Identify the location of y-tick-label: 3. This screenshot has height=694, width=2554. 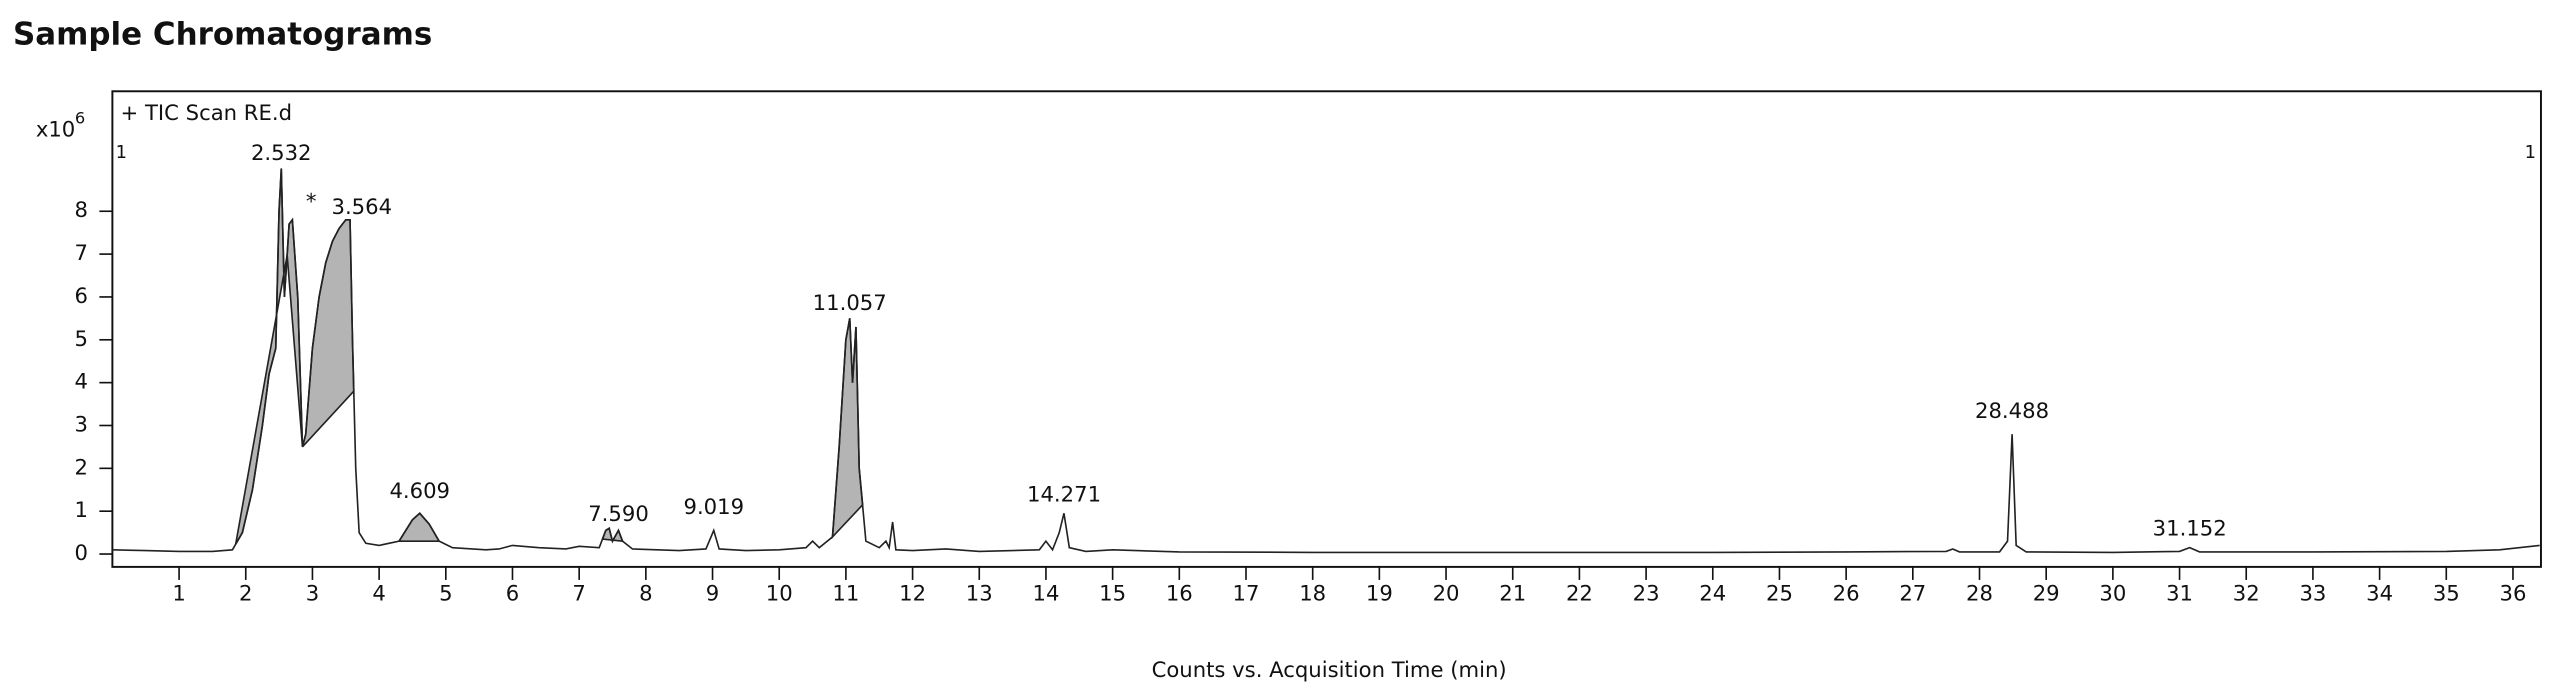
(80, 423).